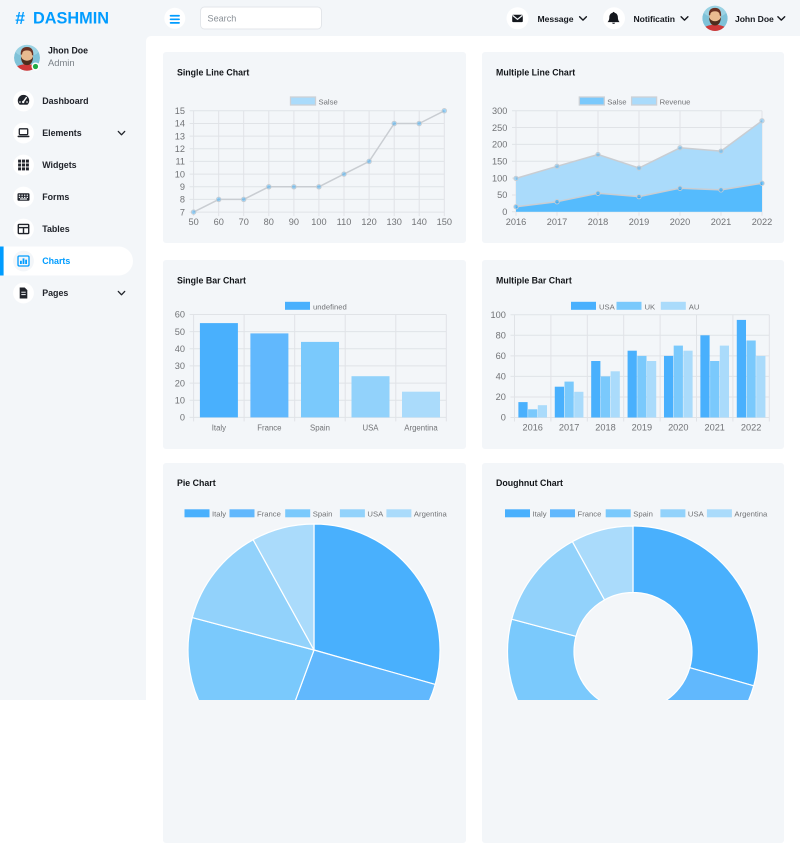 Image resolution: width=800 pixels, height=843 pixels. Describe the element at coordinates (59, 165) in the screenshot. I see `svg-text: Widgets` at that location.